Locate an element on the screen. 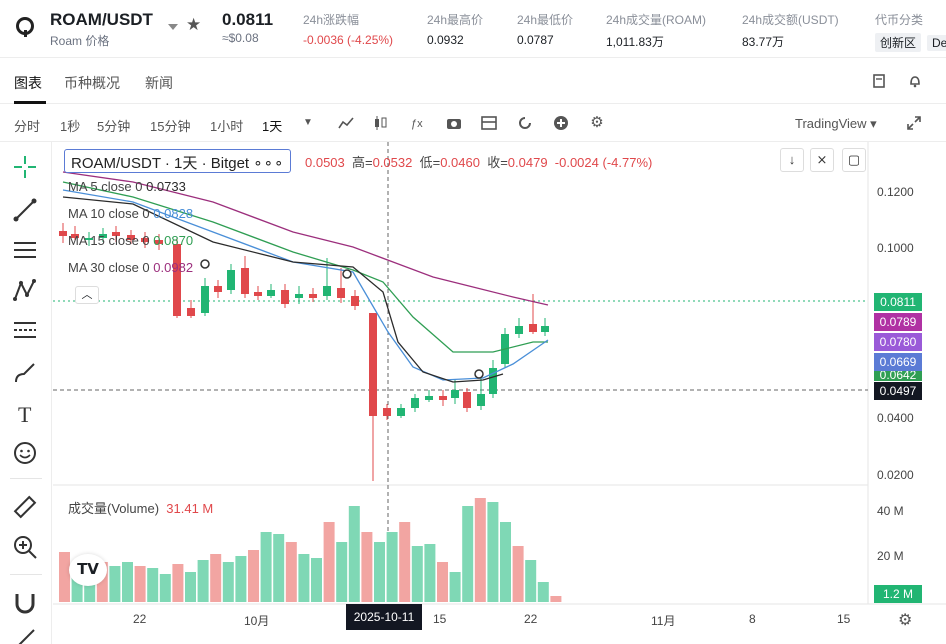  pair-title: ROAM/USDT is located at coordinates (101, 19).